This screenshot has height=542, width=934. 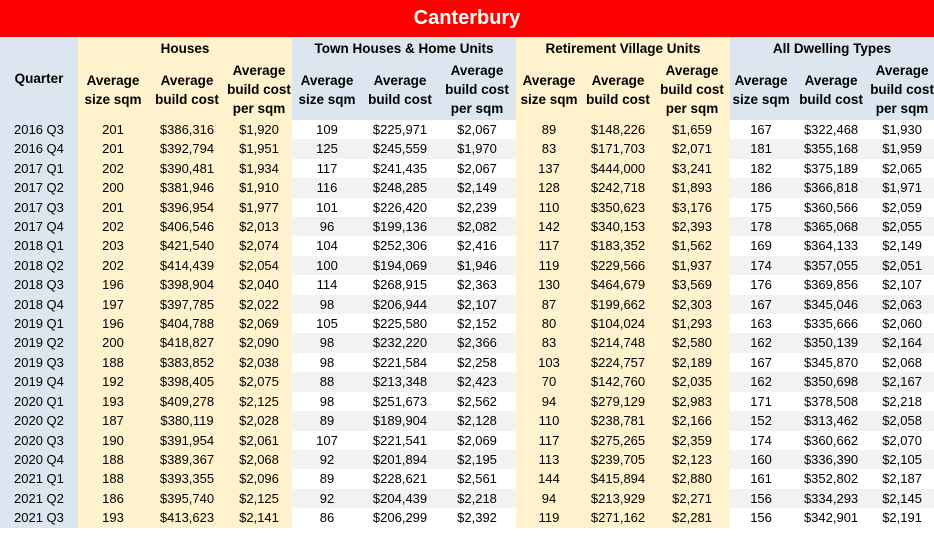 I want to click on cell-all-cost-sqm: $2,063, so click(x=902, y=304).